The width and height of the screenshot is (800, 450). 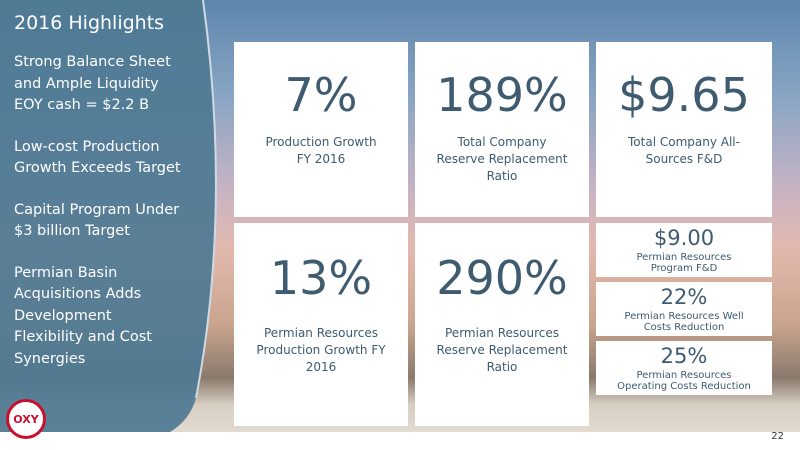 I want to click on kpi-label: Permian Resources Well, so click(x=684, y=316).